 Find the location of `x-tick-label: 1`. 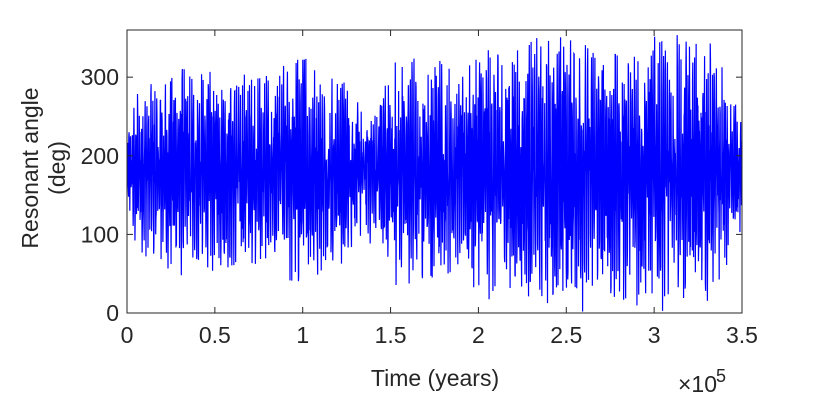

x-tick-label: 1 is located at coordinates (302, 335).